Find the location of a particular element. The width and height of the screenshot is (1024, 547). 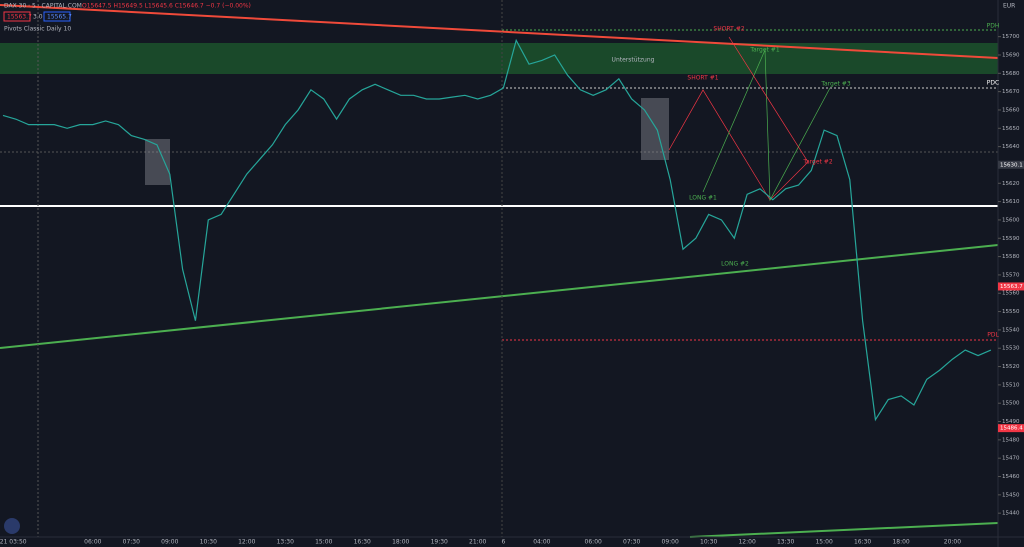

y-tick-label: 15680 is located at coordinates (1011, 74).